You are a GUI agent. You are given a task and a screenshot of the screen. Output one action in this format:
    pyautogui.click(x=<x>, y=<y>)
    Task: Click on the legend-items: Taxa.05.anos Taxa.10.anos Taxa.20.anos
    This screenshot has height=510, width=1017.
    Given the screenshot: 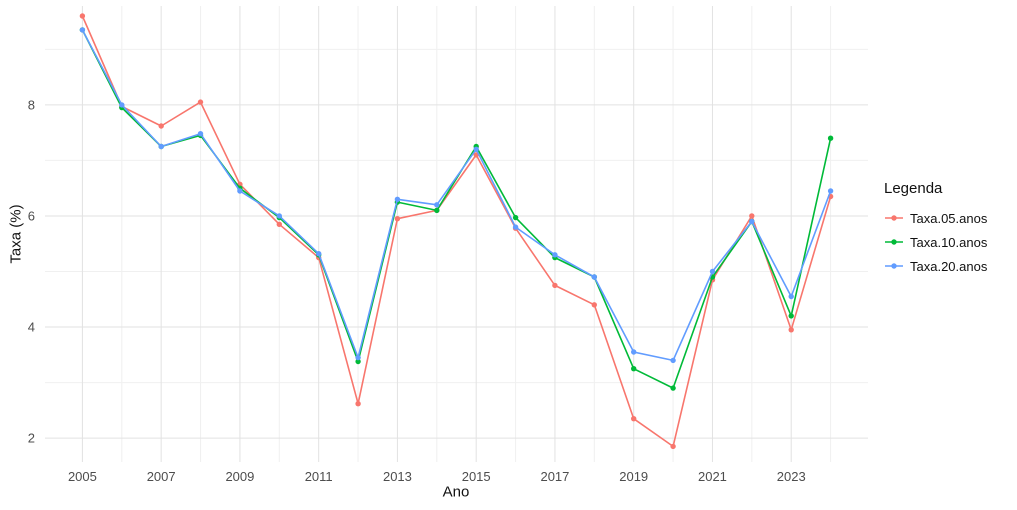 What is the action you would take?
    pyautogui.click(x=935, y=242)
    